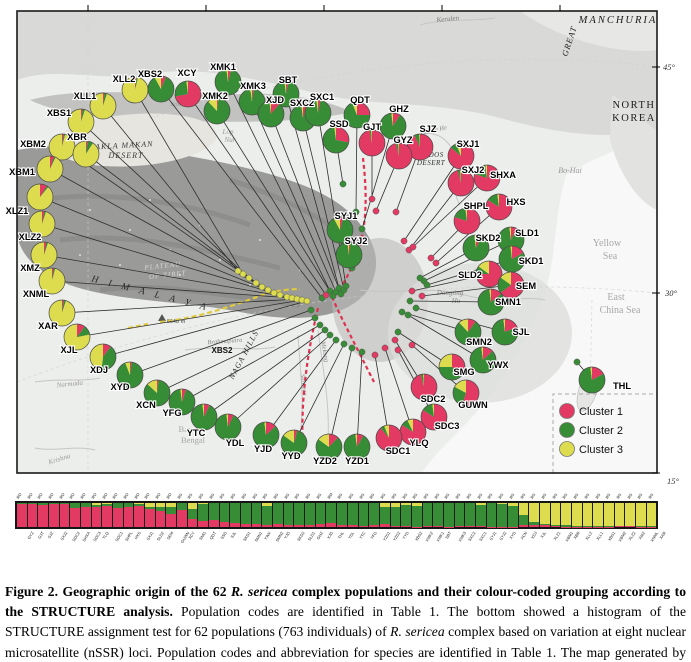 The width and height of the screenshot is (691, 662). I want to click on pie-shpl-outline, so click(467, 221).